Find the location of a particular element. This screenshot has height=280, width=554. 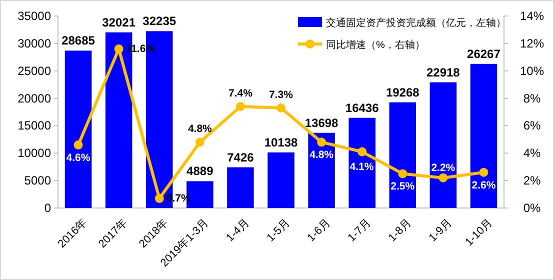

data-label: 32235 is located at coordinates (159, 21).